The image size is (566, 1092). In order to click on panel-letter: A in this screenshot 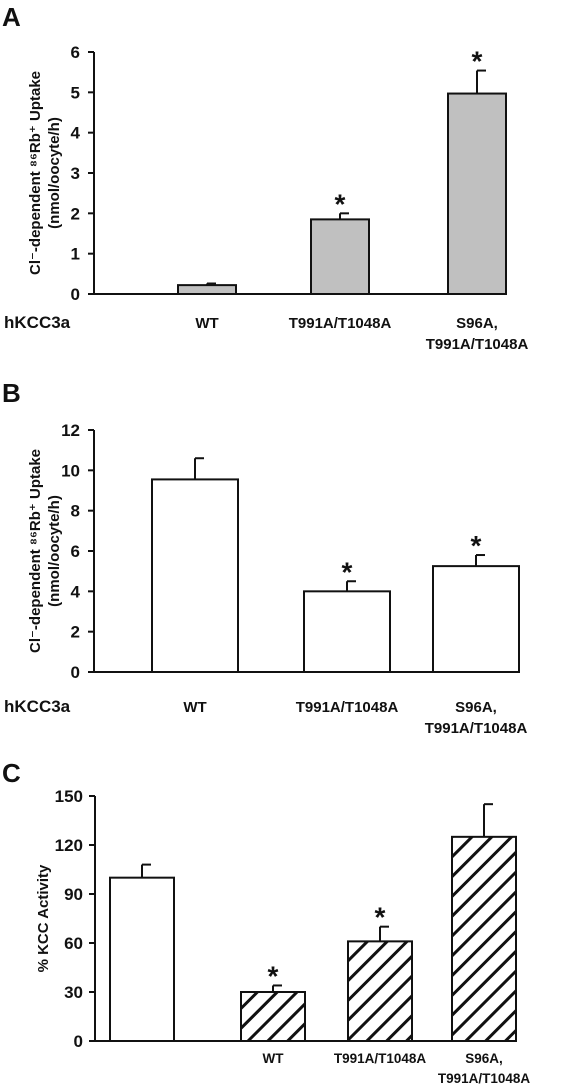, I will do `click(11, 17)`.